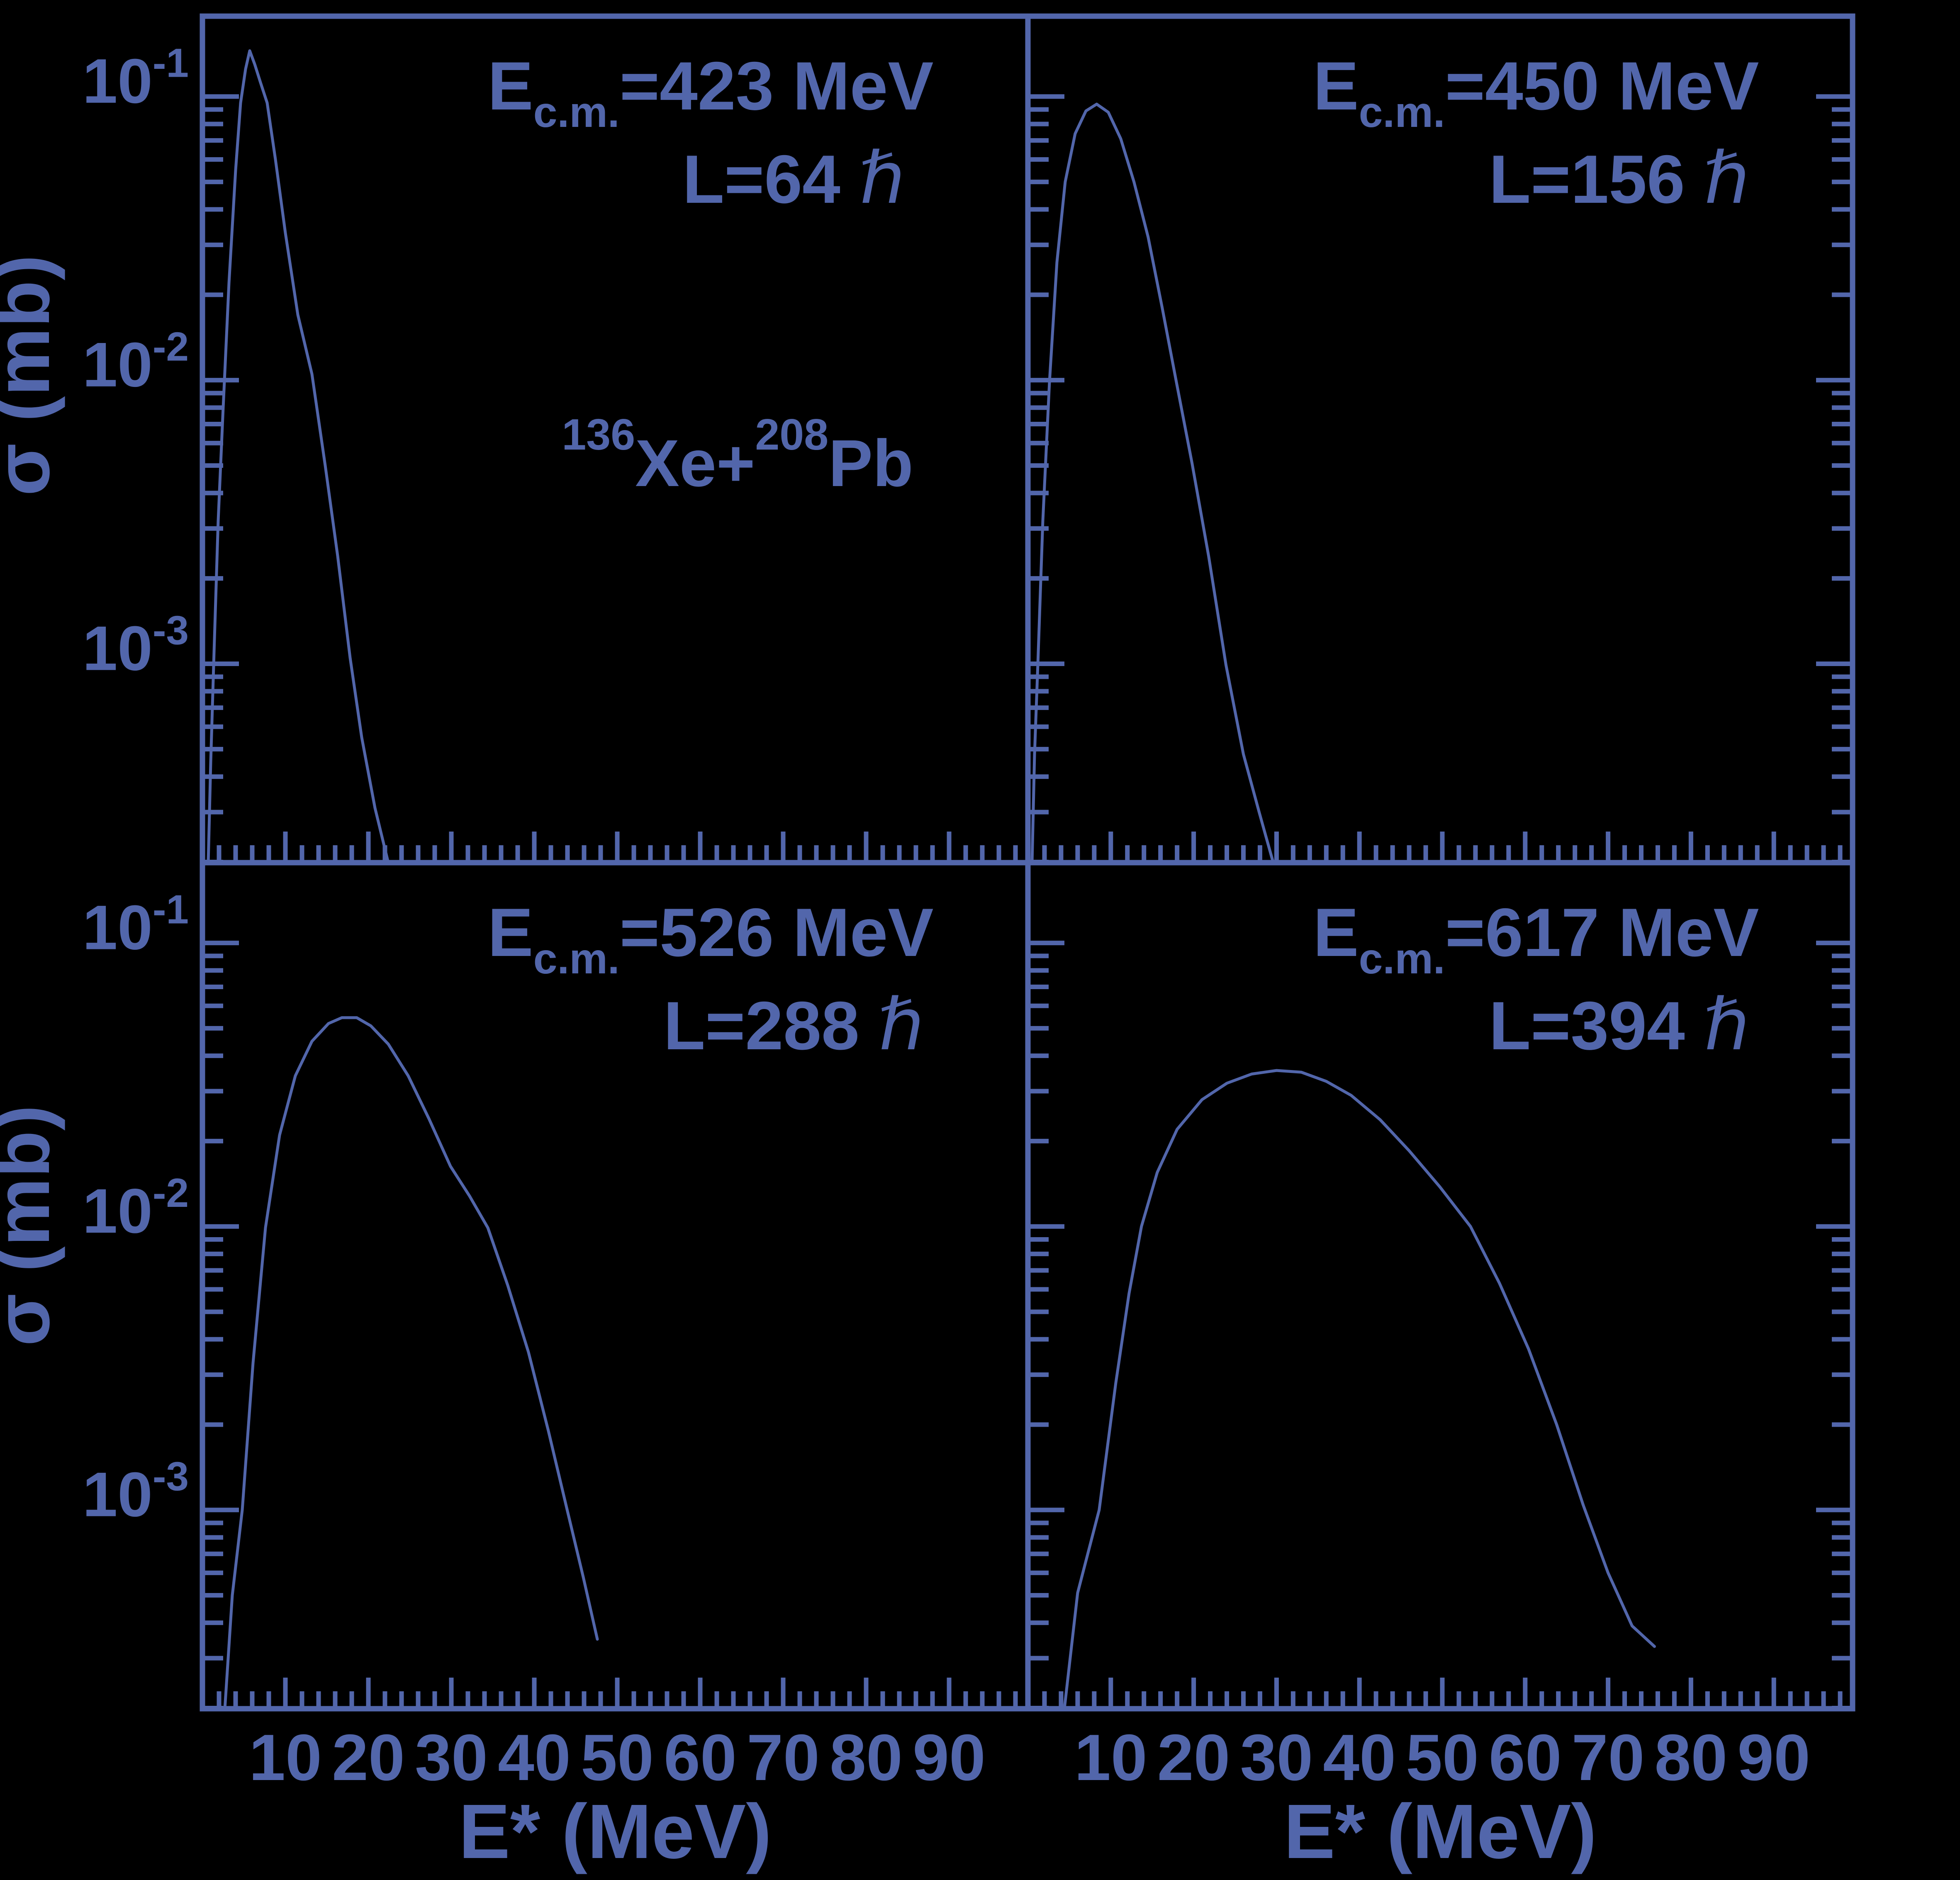 The image size is (1960, 1880). Describe the element at coordinates (33, 1225) in the screenshot. I see `y-axis-title-bottom: σ (mb)` at that location.